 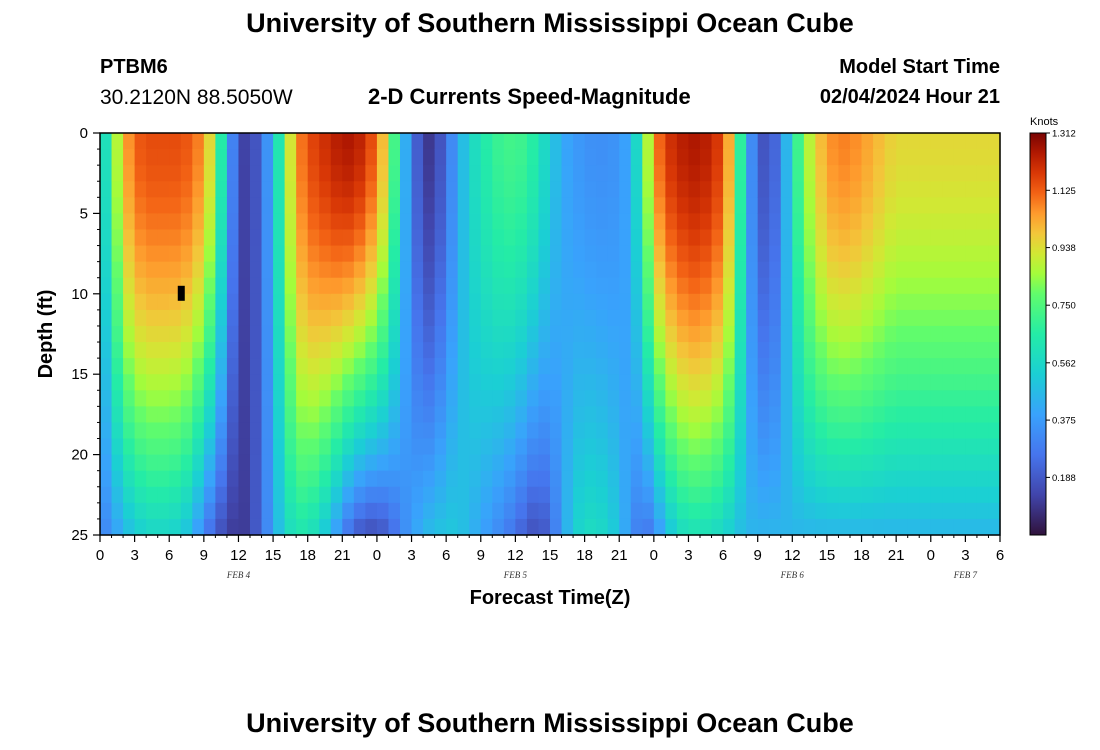 What do you see at coordinates (134, 555) in the screenshot?
I see `x-tick-label: 3` at bounding box center [134, 555].